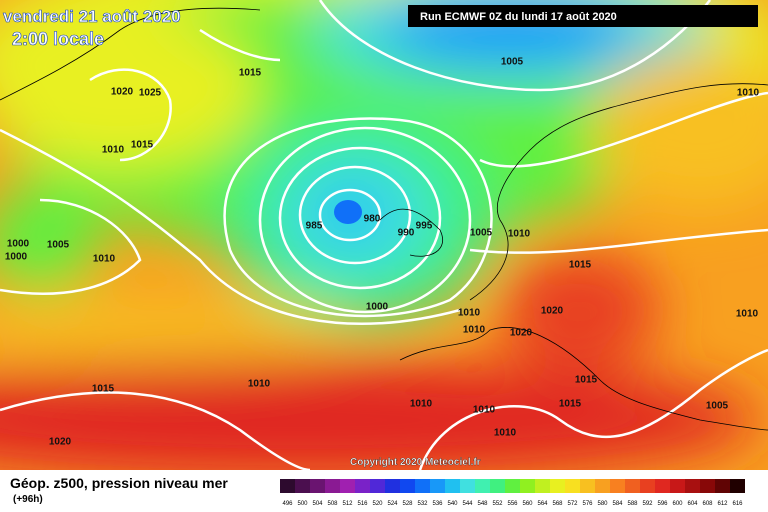  I want to click on scale-label: 560, so click(527, 504).